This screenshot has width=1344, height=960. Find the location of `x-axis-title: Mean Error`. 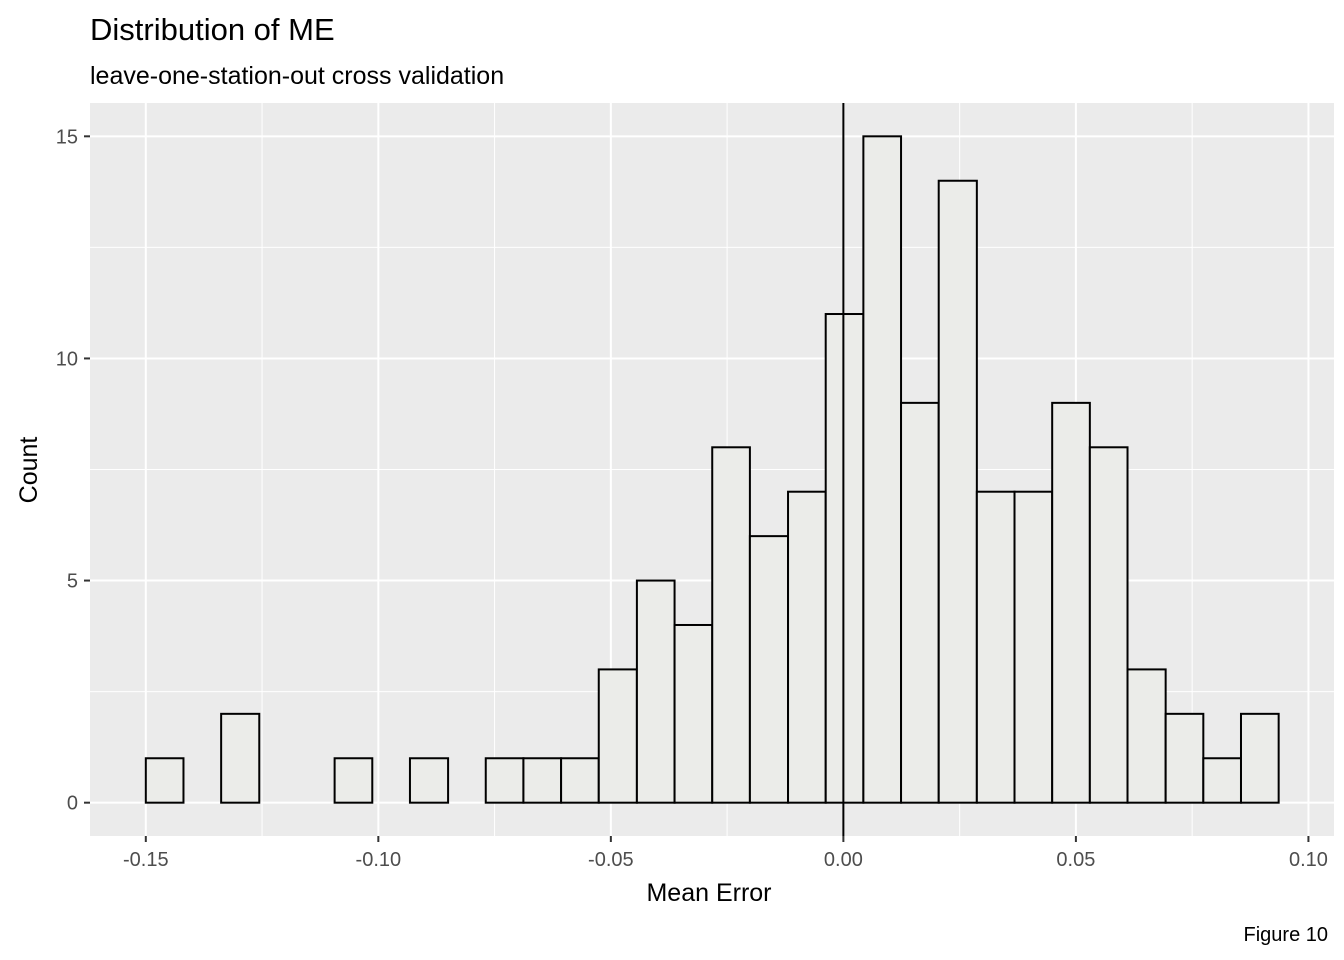

x-axis-title: Mean Error is located at coordinates (708, 893).